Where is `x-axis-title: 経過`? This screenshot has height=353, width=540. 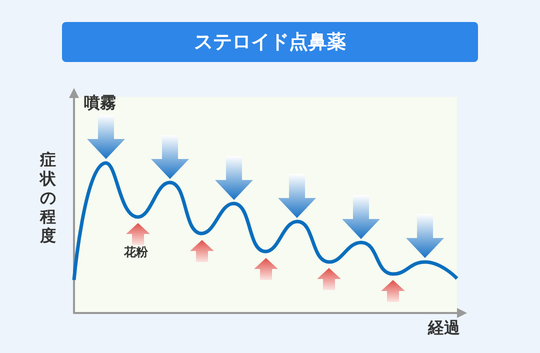 x-axis-title: 経過 is located at coordinates (444, 328).